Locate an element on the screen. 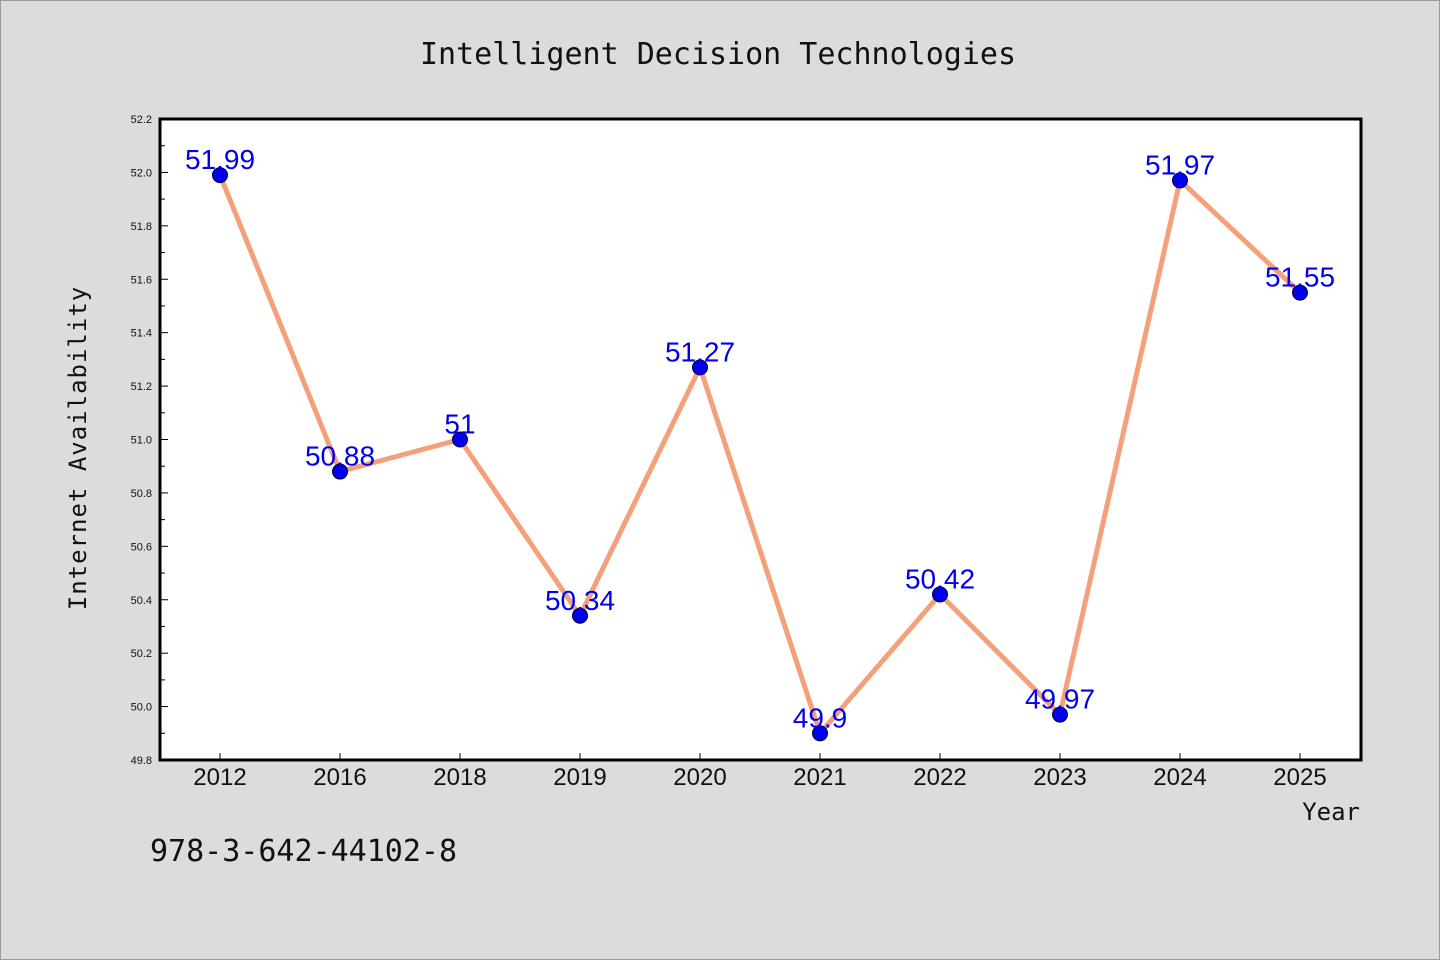 The width and height of the screenshot is (1440, 960). y-tick-label: 51.6 is located at coordinates (141, 280).